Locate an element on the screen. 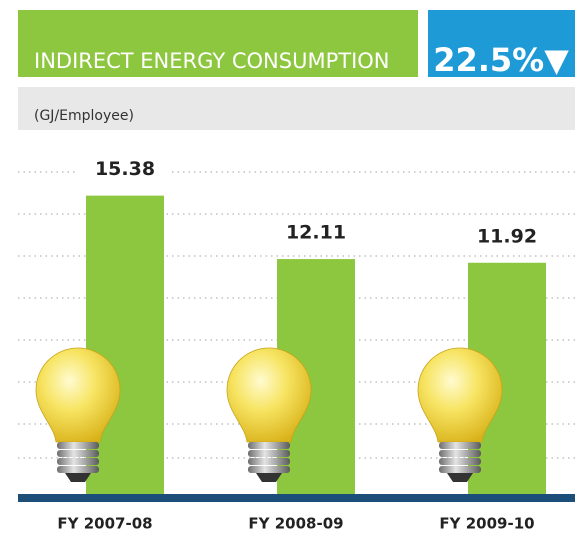 The width and height of the screenshot is (581, 542). baseline is located at coordinates (296, 498).